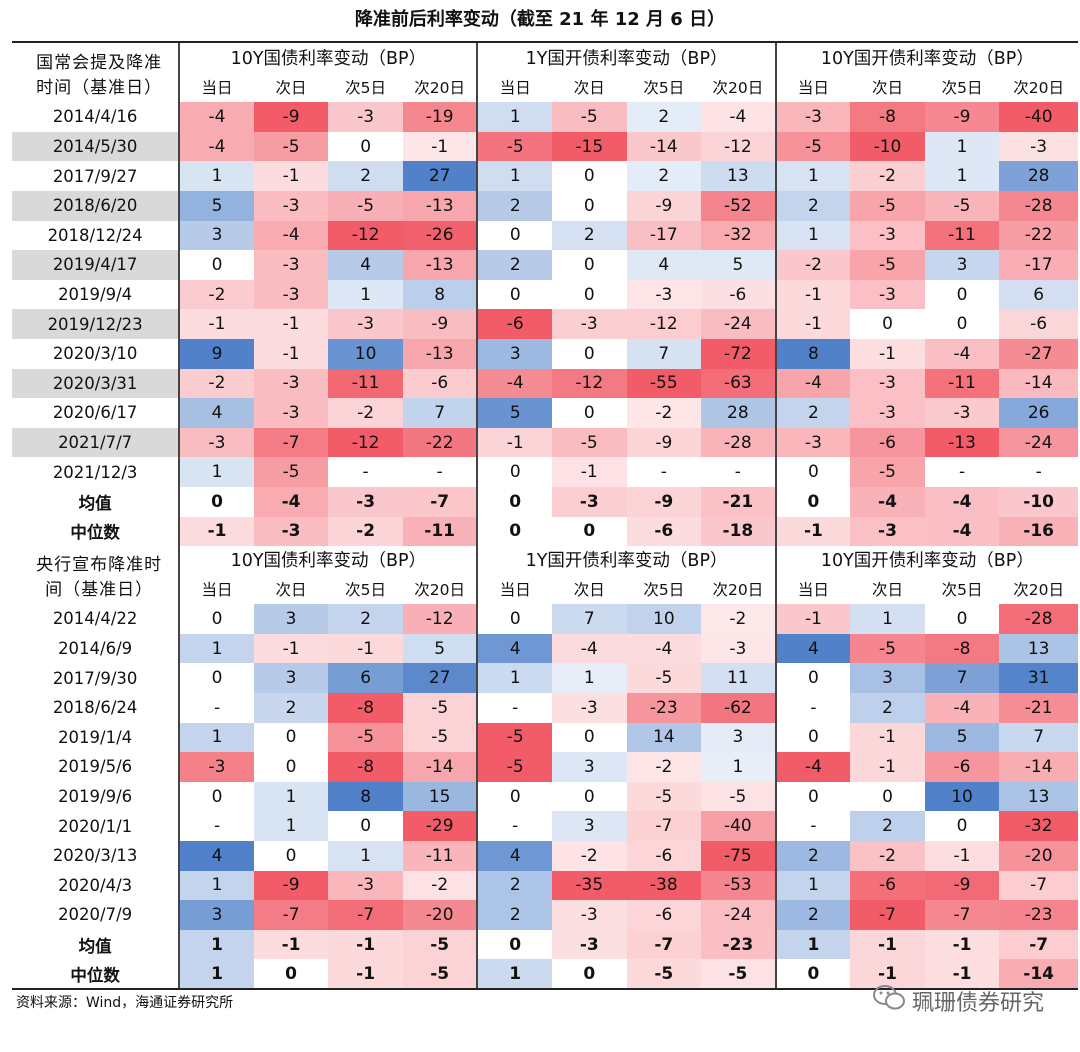  What do you see at coordinates (1038, 678) in the screenshot?
I see `value-cell: 31` at bounding box center [1038, 678].